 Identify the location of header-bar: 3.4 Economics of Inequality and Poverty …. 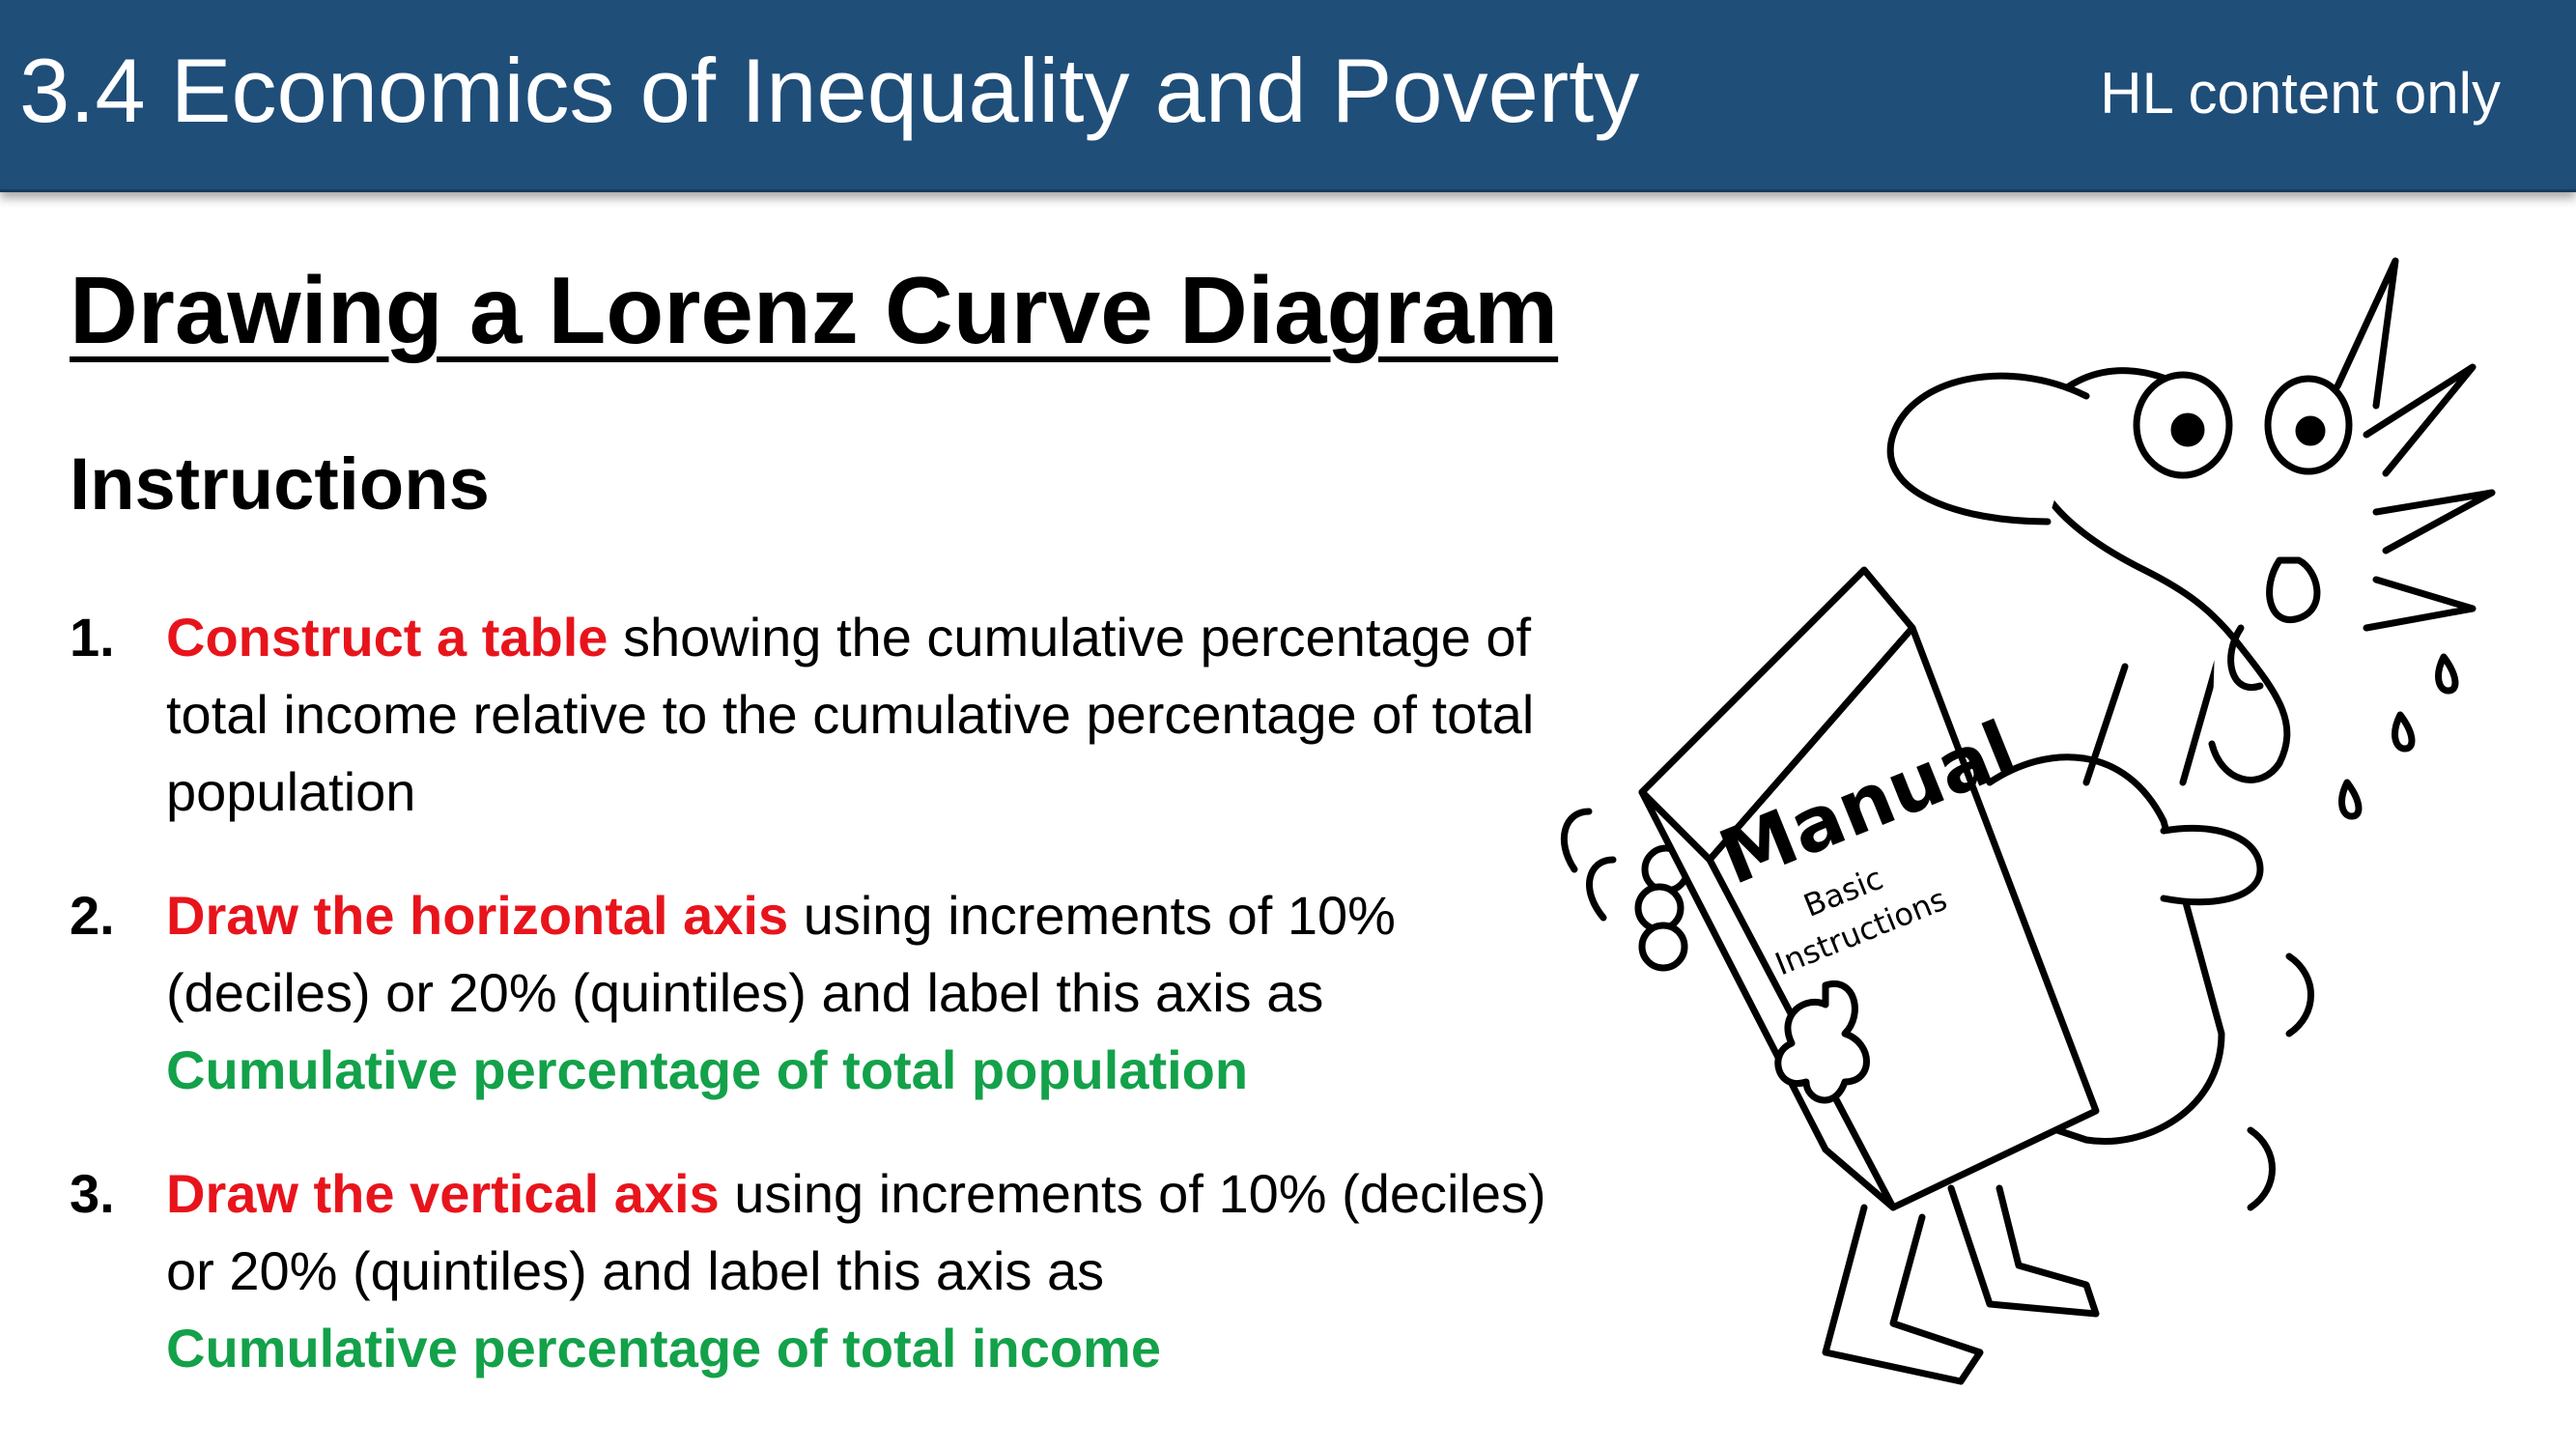
(1288, 96).